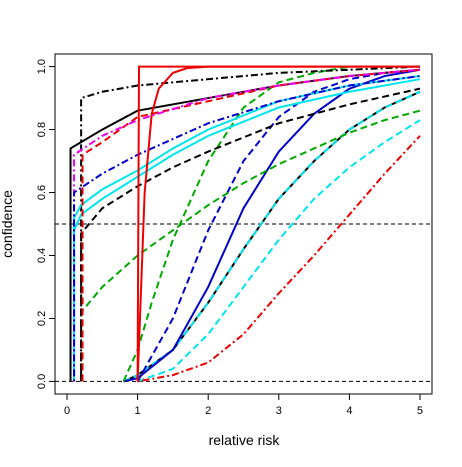 This screenshot has width=462, height=467. Describe the element at coordinates (420, 411) in the screenshot. I see `x-tick-label: 5` at that location.